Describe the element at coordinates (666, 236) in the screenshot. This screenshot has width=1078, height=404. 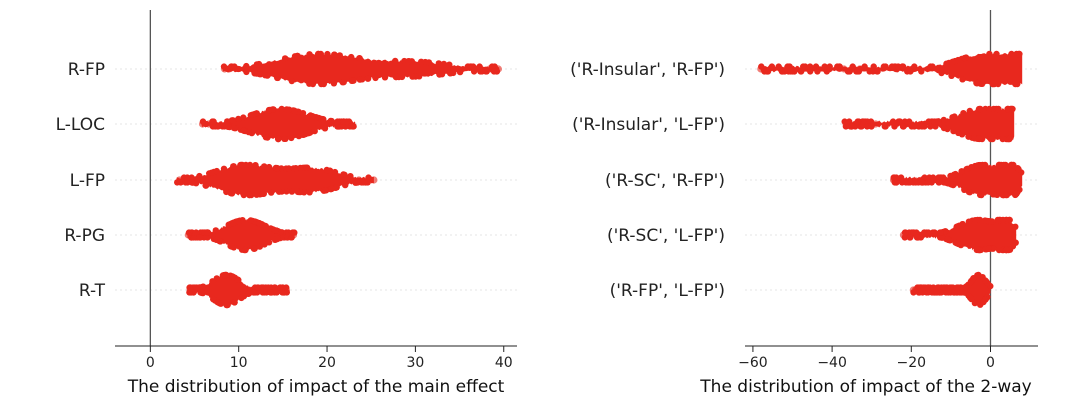
I see `category-label: ('R-SC', 'L-FP')` at that location.